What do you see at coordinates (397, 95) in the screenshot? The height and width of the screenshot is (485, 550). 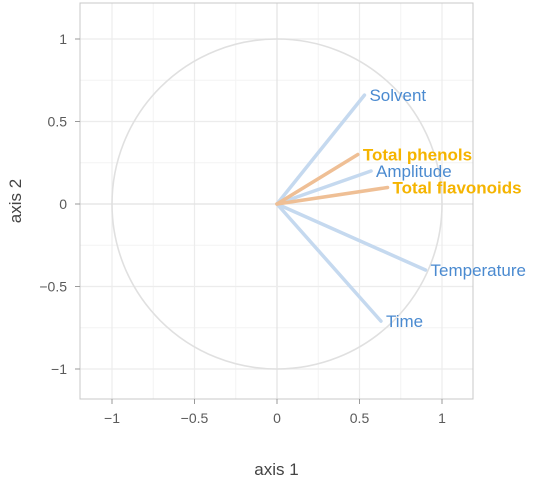 I see `label-solvent: Solvent` at bounding box center [397, 95].